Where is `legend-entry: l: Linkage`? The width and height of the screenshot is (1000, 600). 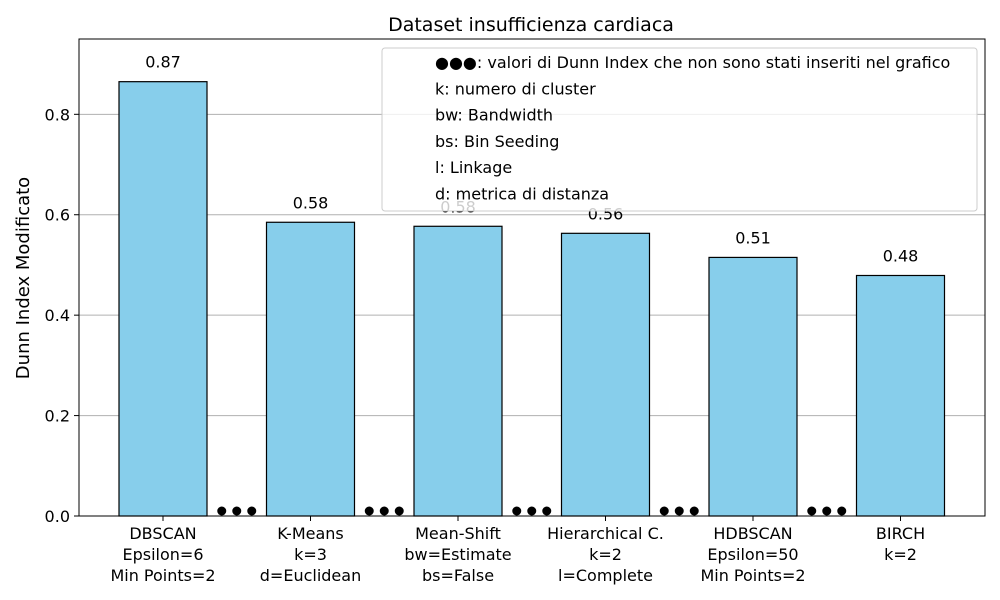 legend-entry: l: Linkage is located at coordinates (473, 167).